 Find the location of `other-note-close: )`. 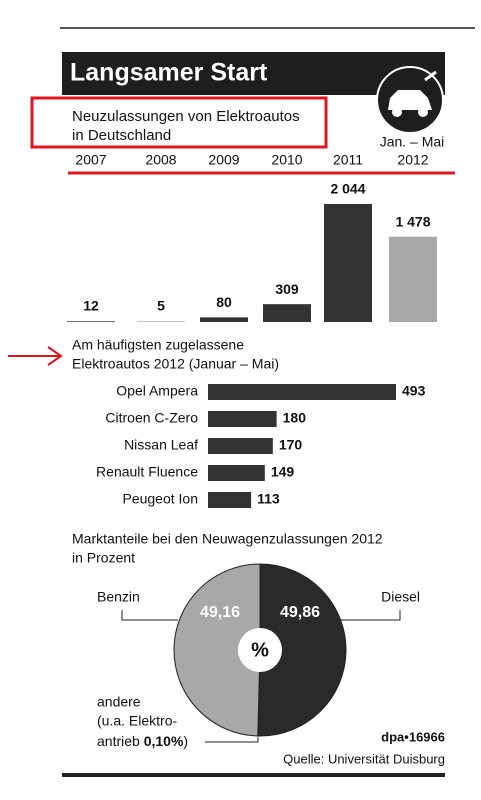

other-note-close: ) is located at coordinates (185, 741).